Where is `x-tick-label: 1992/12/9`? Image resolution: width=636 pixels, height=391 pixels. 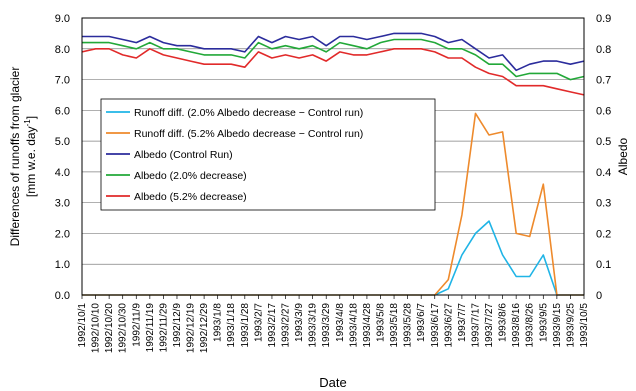
x-tick-label: 1992/12/9 is located at coordinates (177, 325).